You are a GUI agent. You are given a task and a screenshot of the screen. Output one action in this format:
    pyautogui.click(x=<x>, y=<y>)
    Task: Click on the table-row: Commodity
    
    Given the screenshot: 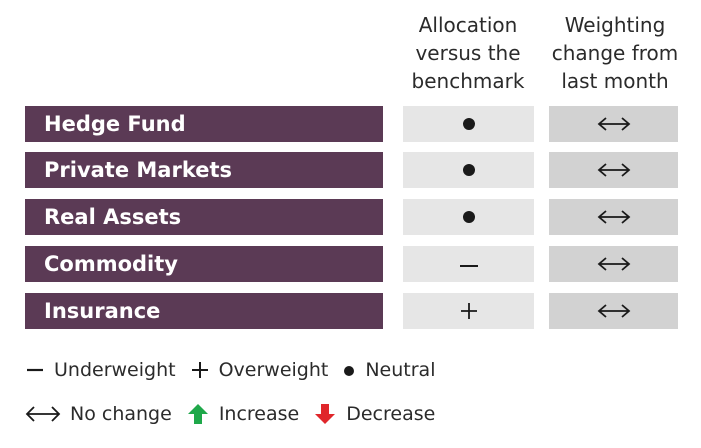 What is the action you would take?
    pyautogui.click(x=350, y=264)
    